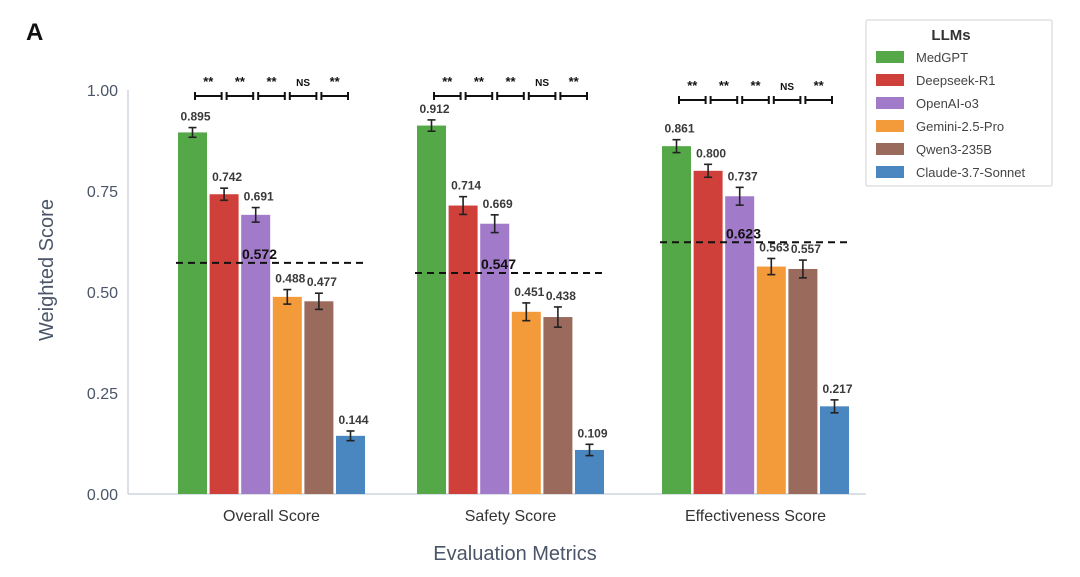  Describe the element at coordinates (227, 177) in the screenshot. I see `data-label: 0.742` at that location.